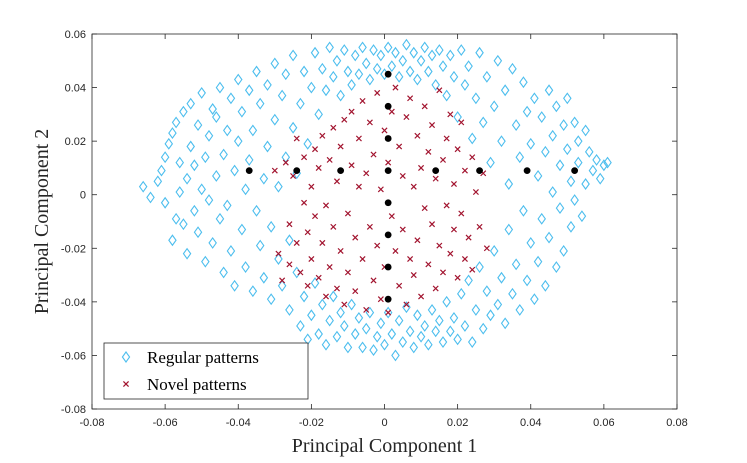  Describe the element at coordinates (206, 371) in the screenshot. I see `legend: Regular patterns Novel patterns` at that location.